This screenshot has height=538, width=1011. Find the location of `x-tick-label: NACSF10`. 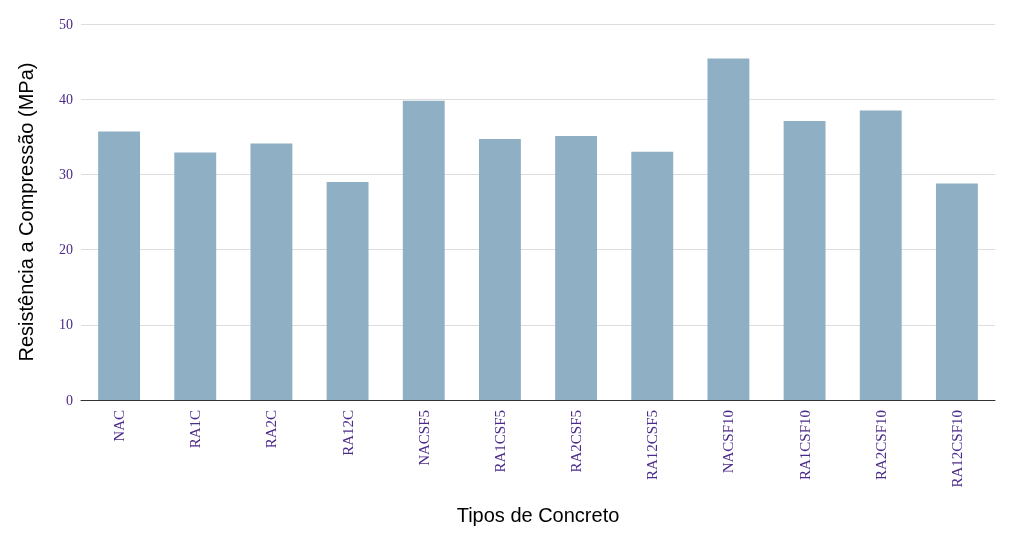

x-tick-label: NACSF10 is located at coordinates (728, 442).